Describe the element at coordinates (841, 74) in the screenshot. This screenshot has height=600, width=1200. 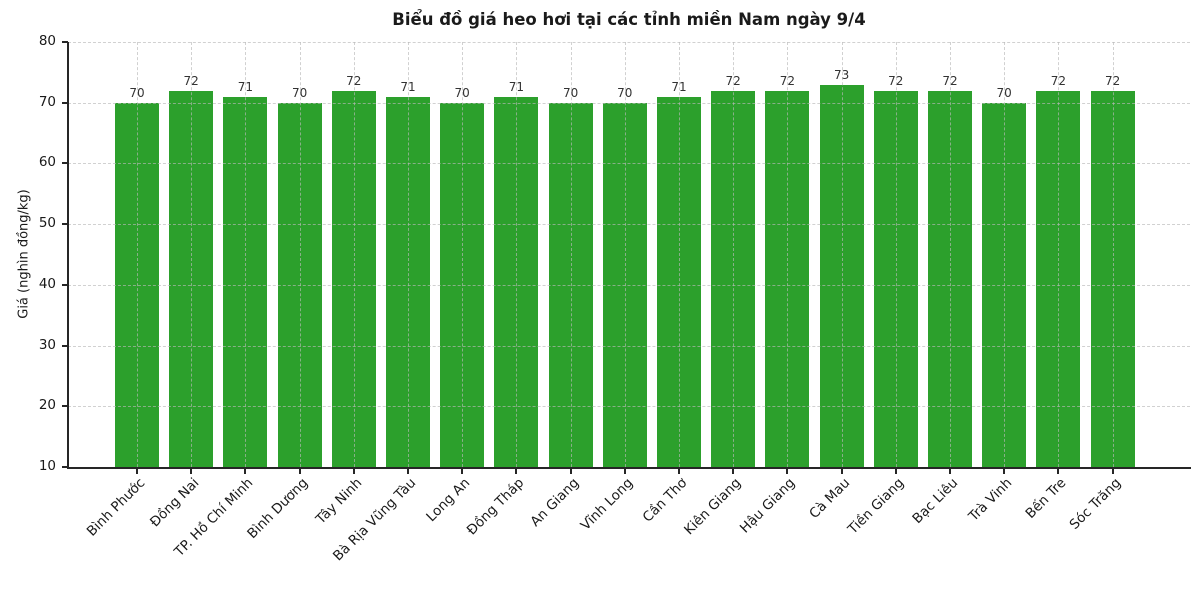
I see `bar-value-label: 73` at that location.